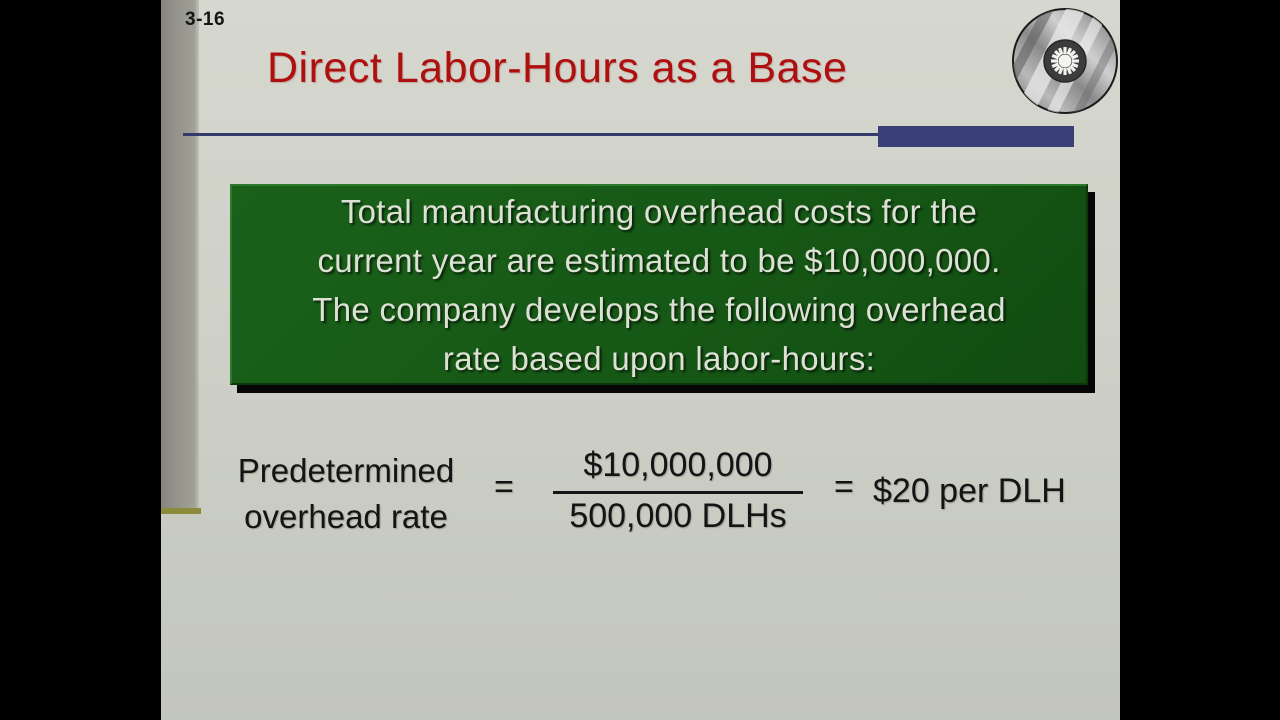  What do you see at coordinates (346, 516) in the screenshot?
I see `formula-label-line2: overhead rate` at bounding box center [346, 516].